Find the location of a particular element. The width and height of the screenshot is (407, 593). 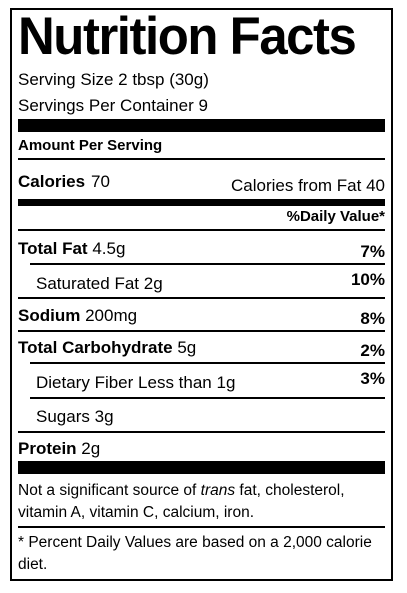

nutrient-row-sugars: Sugars 3g is located at coordinates (75, 417).